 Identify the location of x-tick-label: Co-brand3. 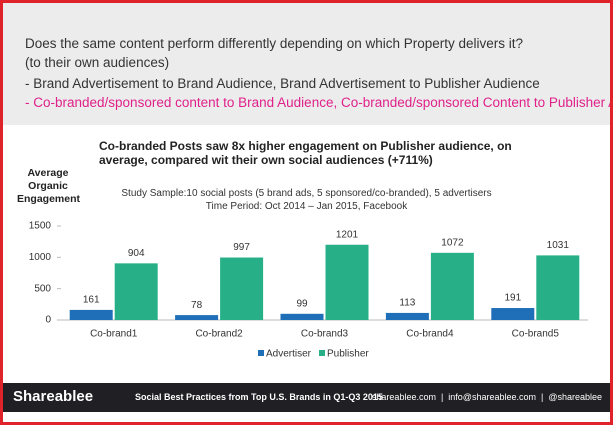
(325, 334).